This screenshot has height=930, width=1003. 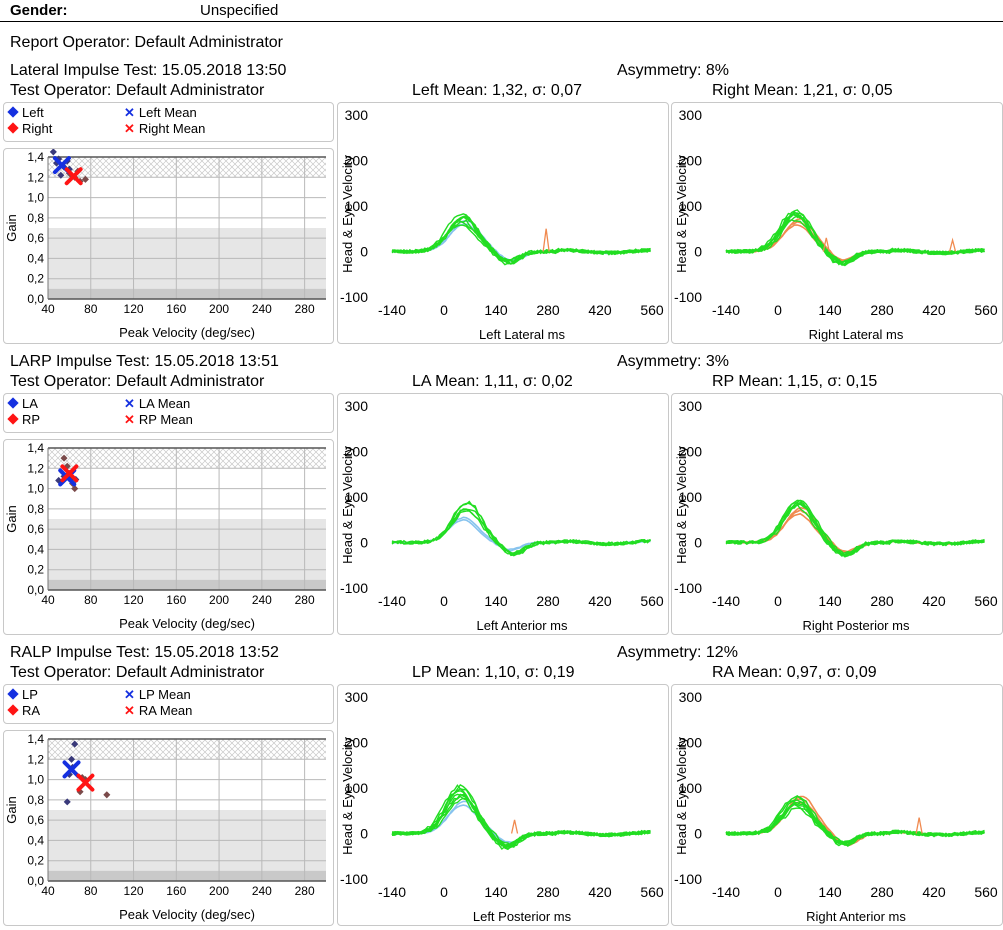 What do you see at coordinates (698, 834) in the screenshot?
I see `y-tick-label: 0` at bounding box center [698, 834].